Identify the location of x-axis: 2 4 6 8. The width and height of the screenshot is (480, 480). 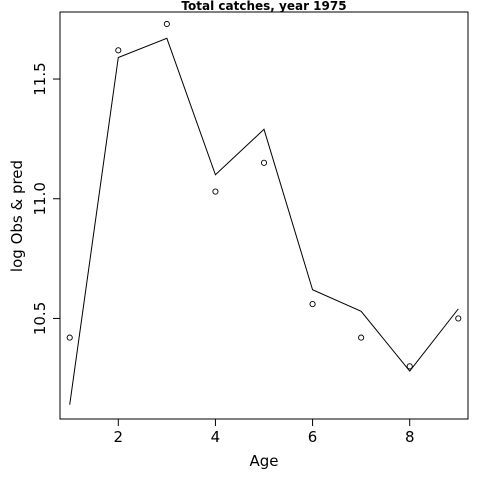
(264, 432).